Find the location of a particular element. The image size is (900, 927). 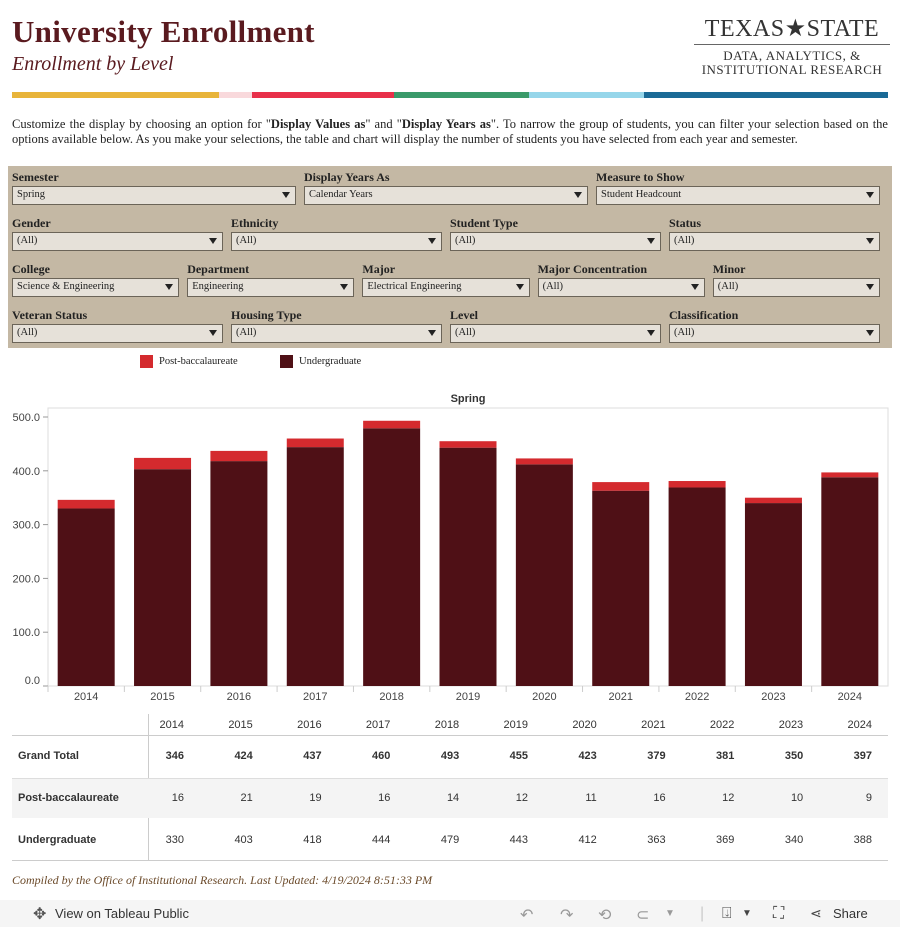

bar-undergraduate-2016 is located at coordinates (239, 573).